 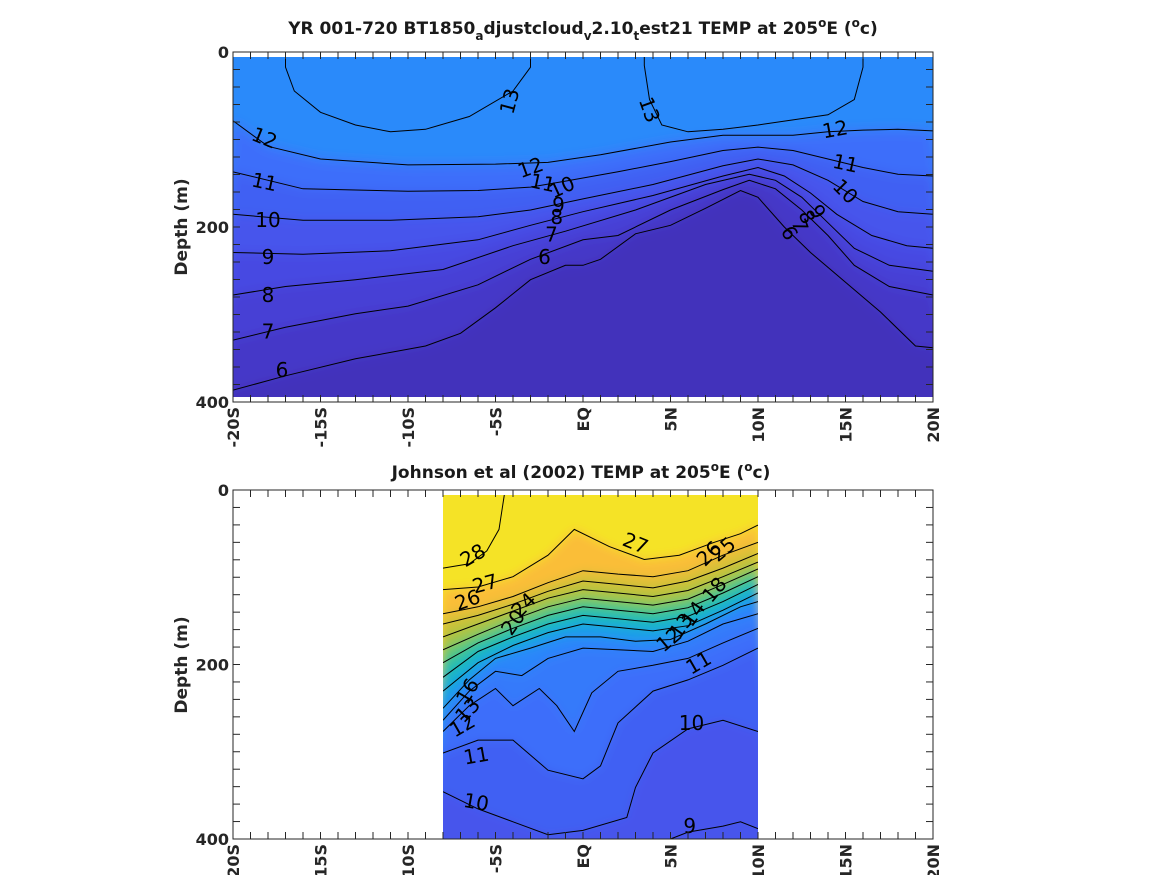 I want to click on bottom-panel-y-axis-label: Depth (m), so click(x=182, y=664).